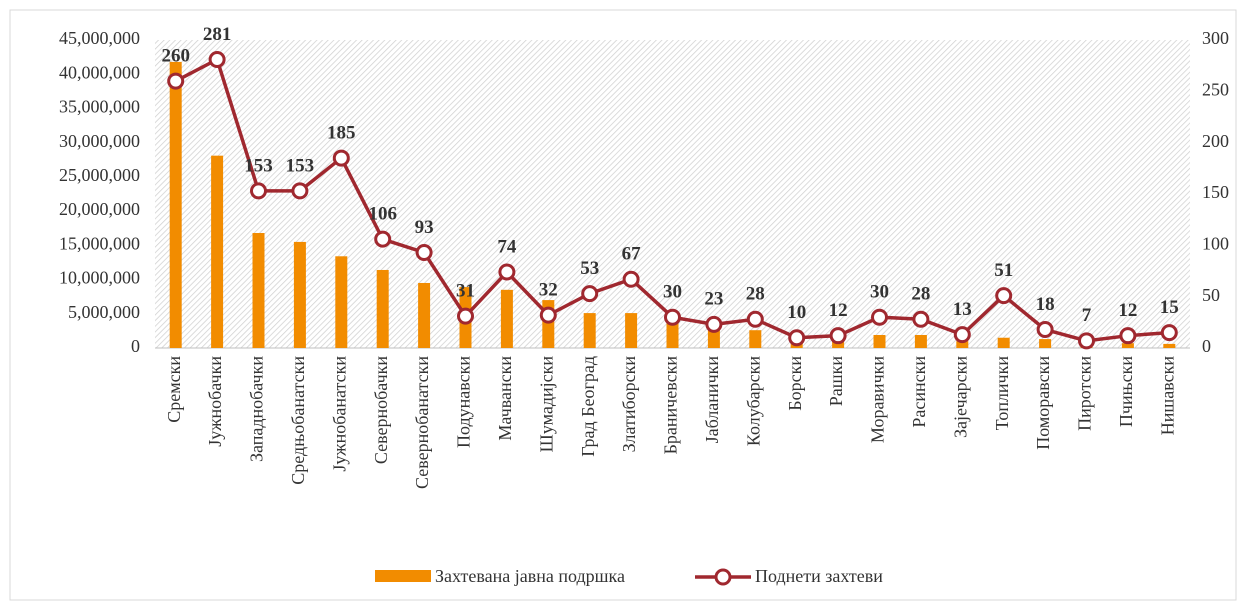  What do you see at coordinates (381, 410) in the screenshot?
I see `x-tick-label: Севернобачки` at bounding box center [381, 410].